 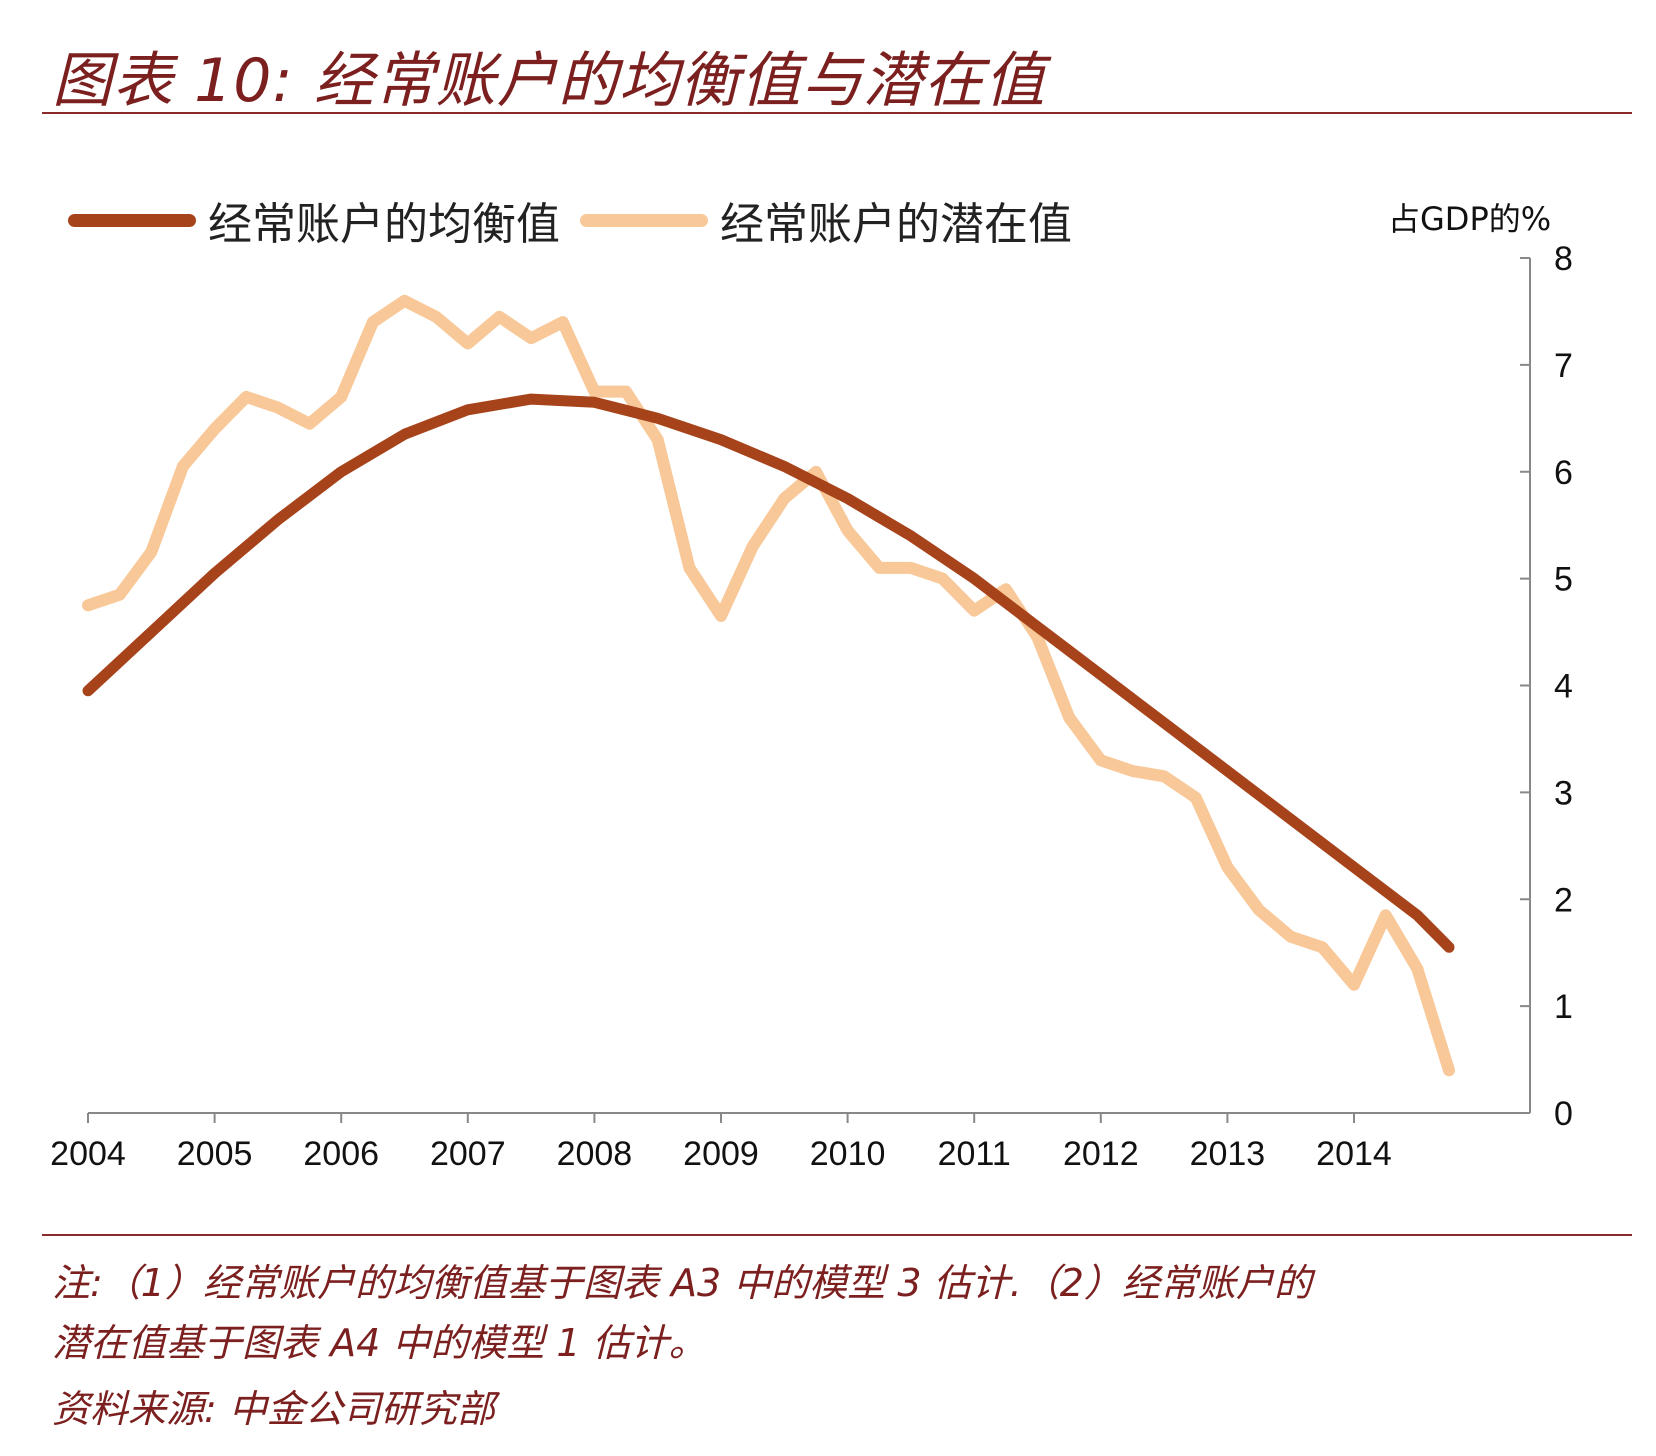 What do you see at coordinates (682, 1283) in the screenshot?
I see `note-line-1: 注:（1）经常账户的均衡值基于图表 A3 中的模型 3 估计.（2）经常账户的` at bounding box center [682, 1283].